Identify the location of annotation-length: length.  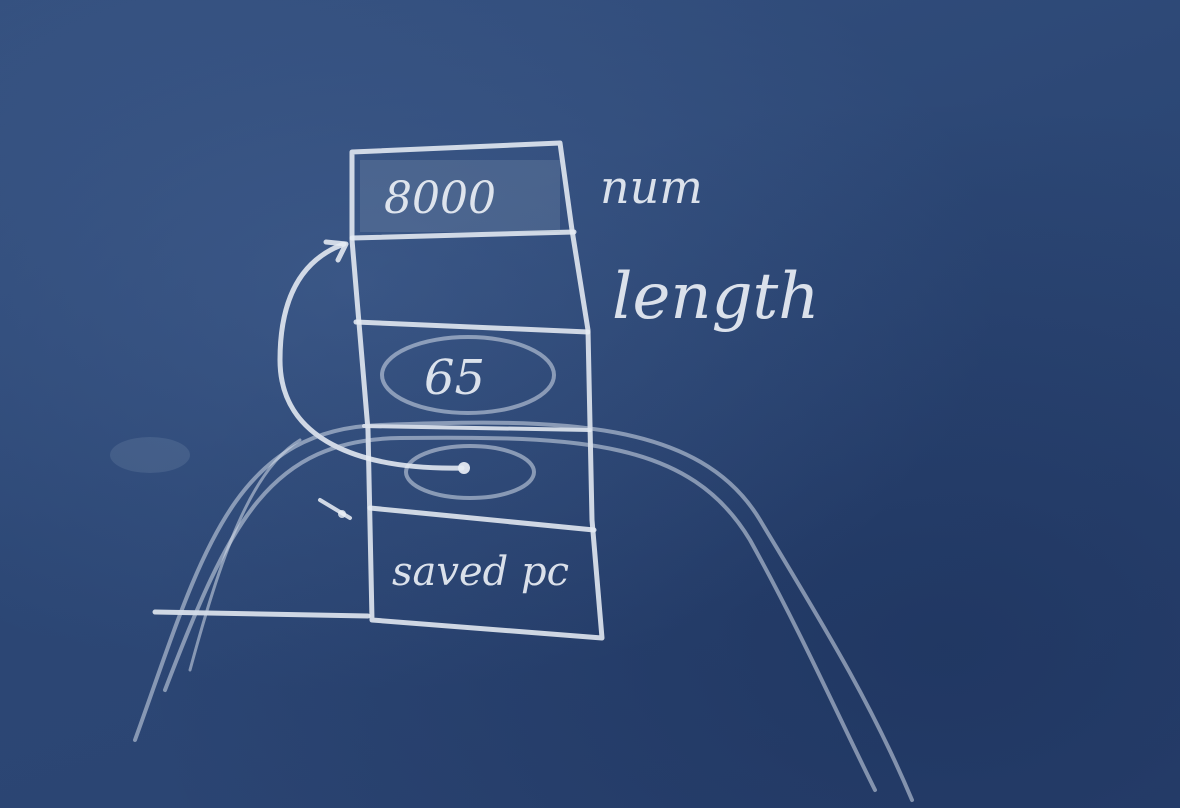
(715, 297).